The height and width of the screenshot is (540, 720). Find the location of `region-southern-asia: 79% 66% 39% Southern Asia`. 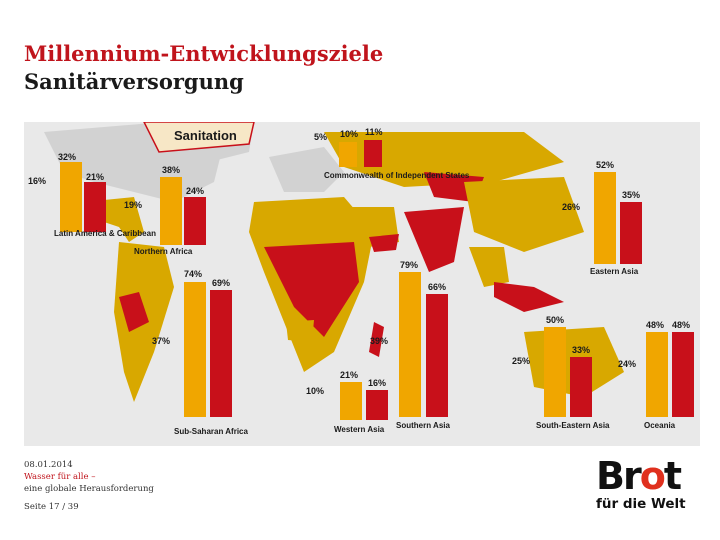

region-southern-asia: 79% 66% 39% Southern Asia is located at coordinates (410, 345).